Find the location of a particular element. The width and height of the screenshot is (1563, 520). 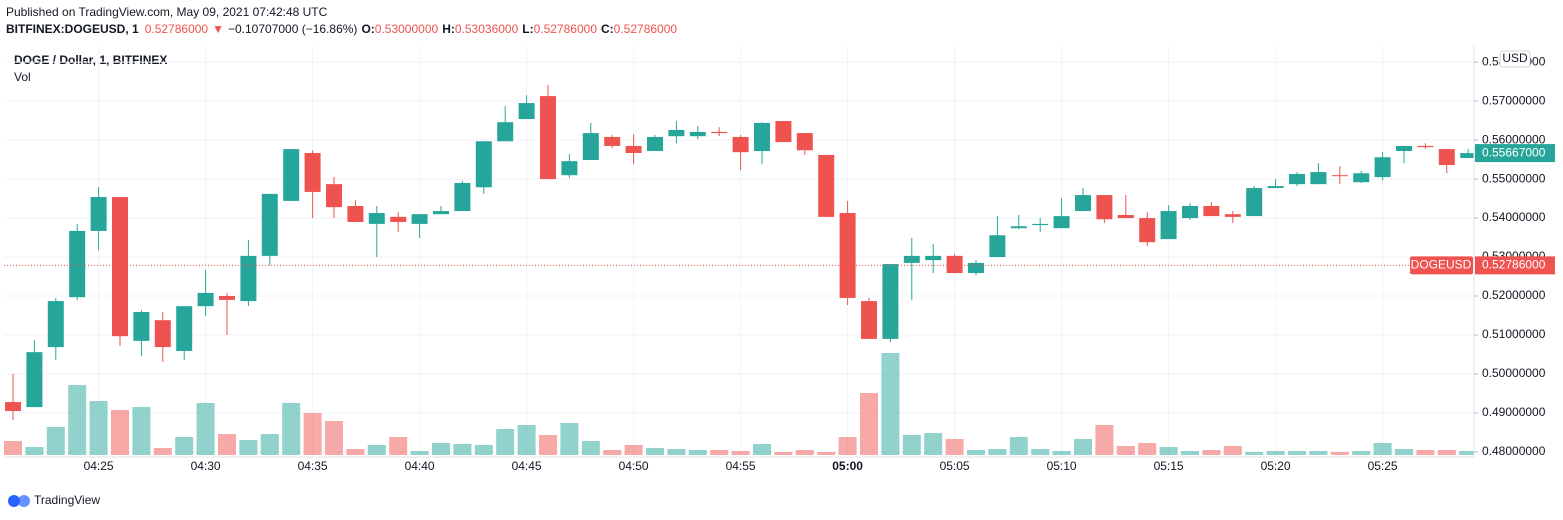

volume-label: Vol is located at coordinates (22, 77).